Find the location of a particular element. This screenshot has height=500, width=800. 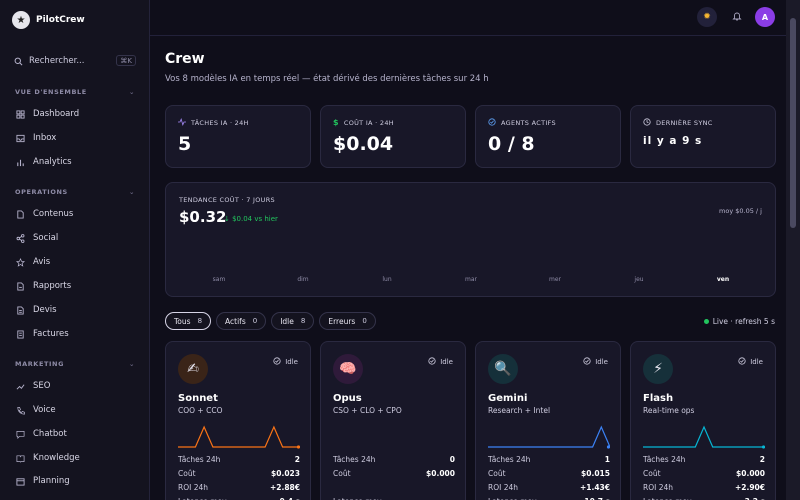

clock-icon is located at coordinates (647, 123).